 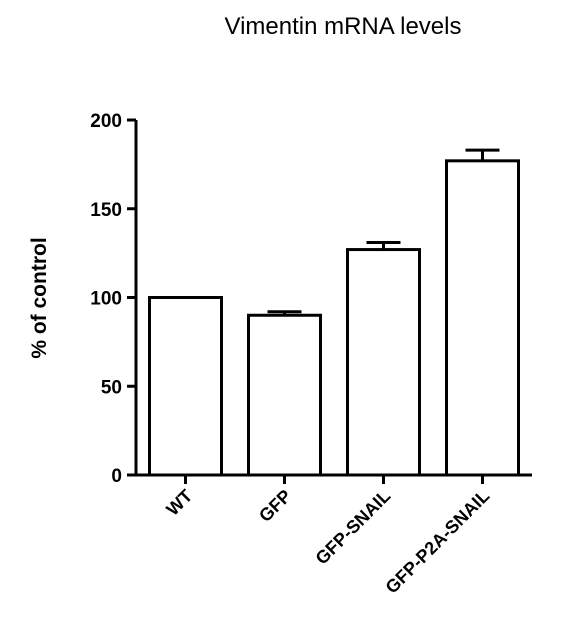 What do you see at coordinates (383, 362) in the screenshot?
I see `bar-gfp-snail` at bounding box center [383, 362].